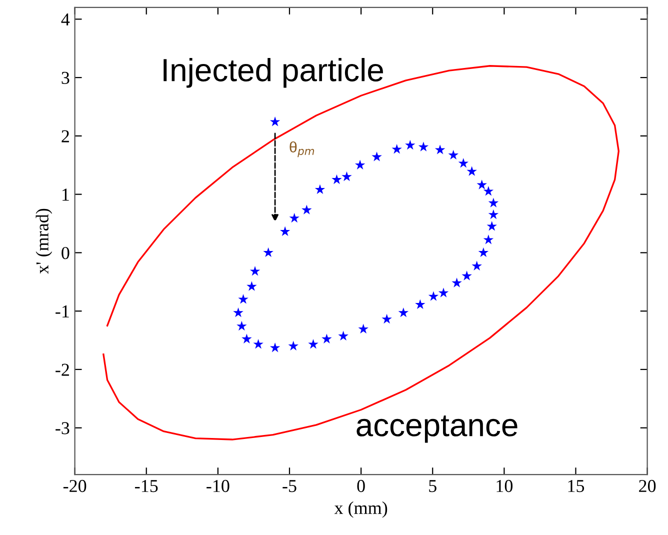 The image size is (668, 535). I want to click on y-tick-label: -3, so click(63, 428).